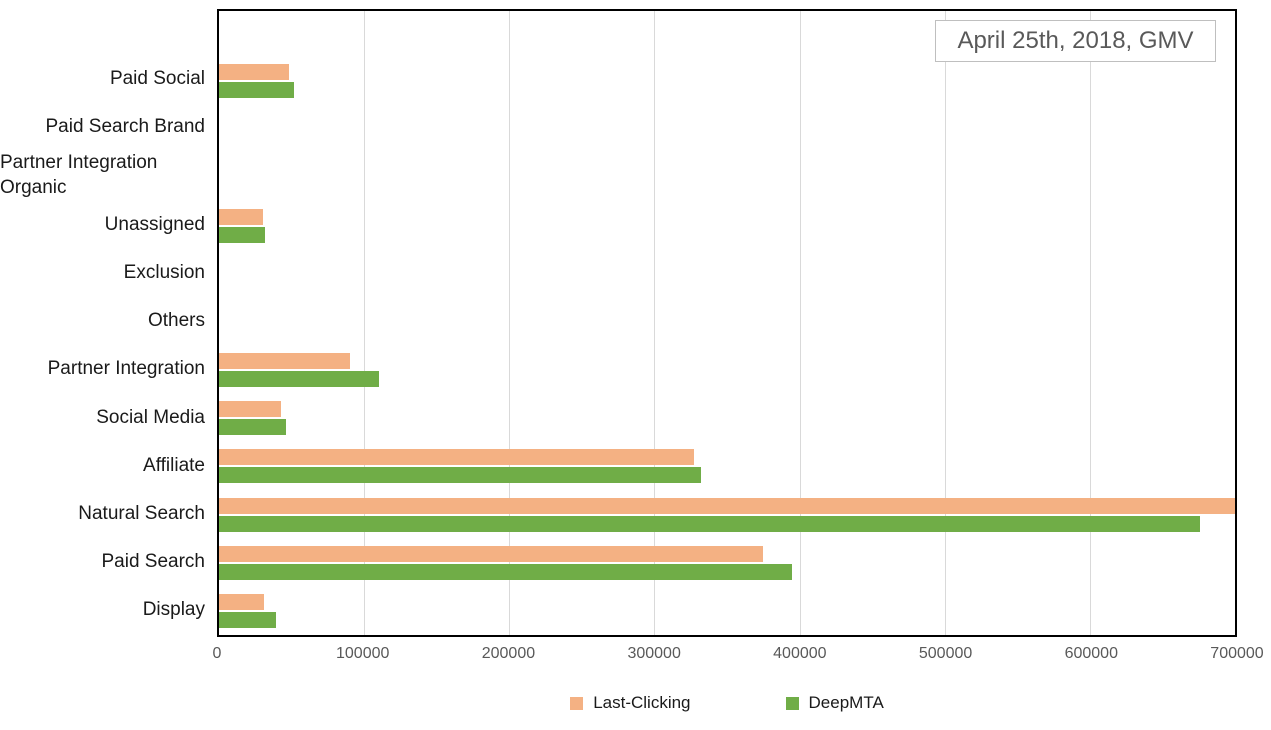  Describe the element at coordinates (508, 653) in the screenshot. I see `x-tick-label: 200000` at that location.